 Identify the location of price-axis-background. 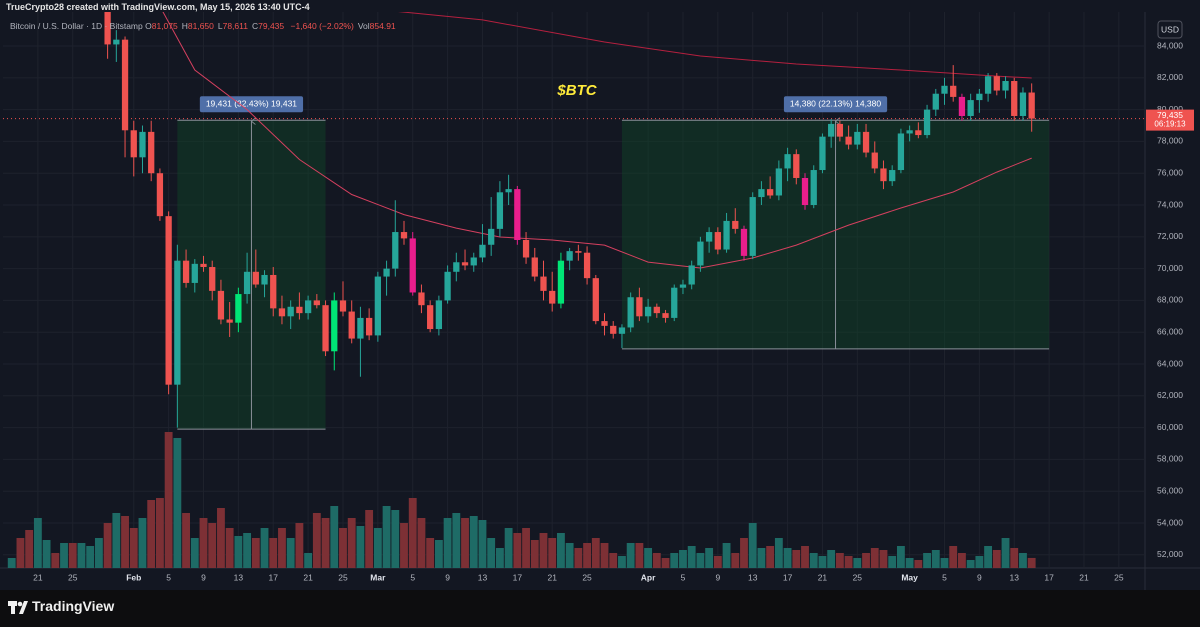
(1172, 295).